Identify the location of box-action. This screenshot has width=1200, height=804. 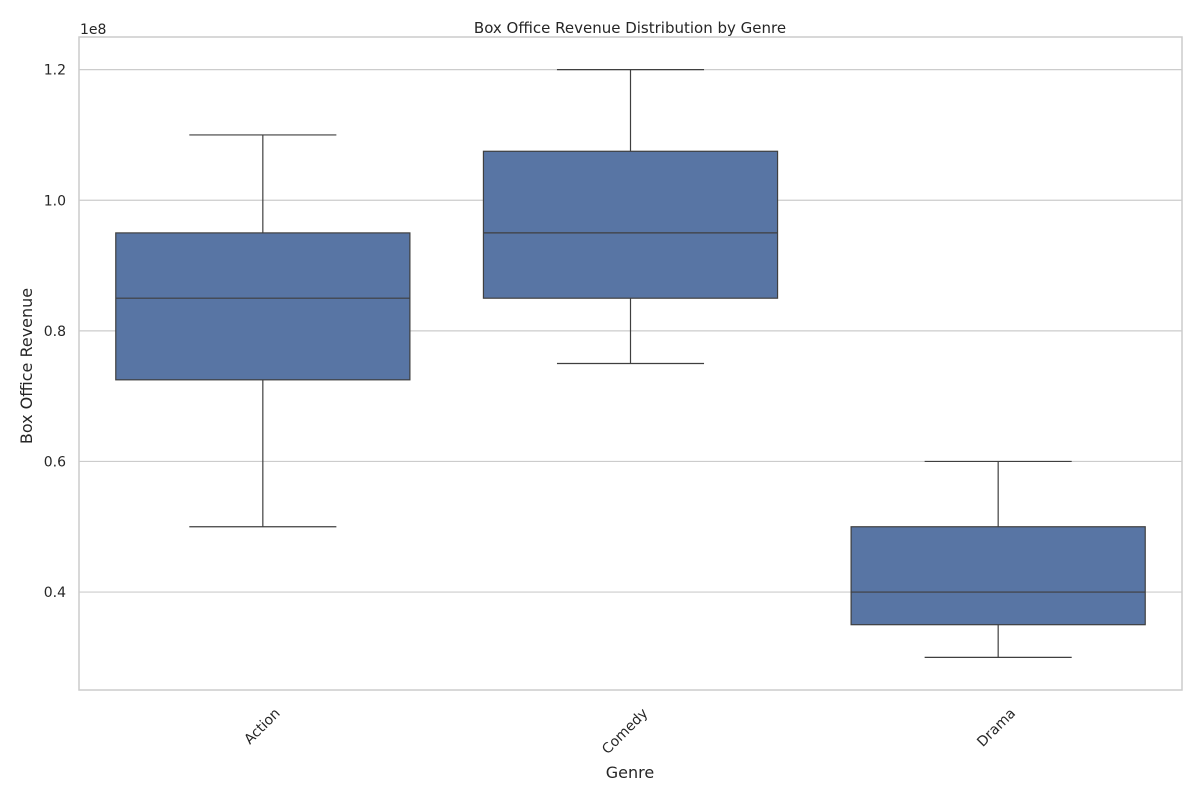
(263, 306).